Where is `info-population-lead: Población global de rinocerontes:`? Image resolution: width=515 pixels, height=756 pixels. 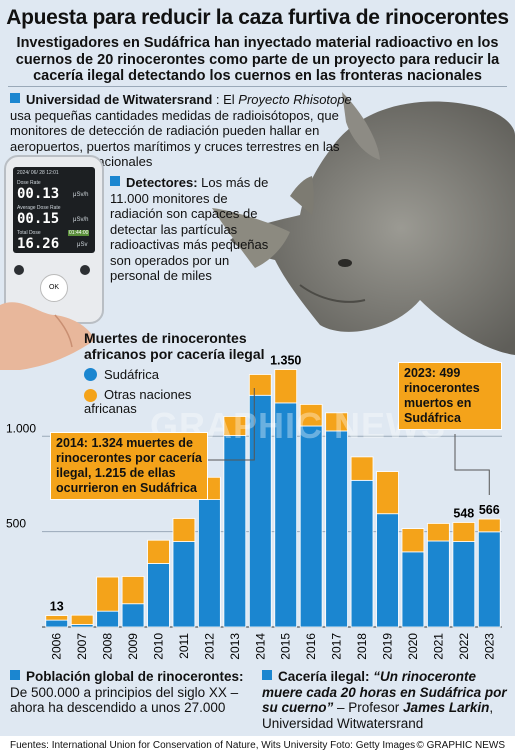
info-population-lead: Población global de rinocerontes: is located at coordinates (135, 676).